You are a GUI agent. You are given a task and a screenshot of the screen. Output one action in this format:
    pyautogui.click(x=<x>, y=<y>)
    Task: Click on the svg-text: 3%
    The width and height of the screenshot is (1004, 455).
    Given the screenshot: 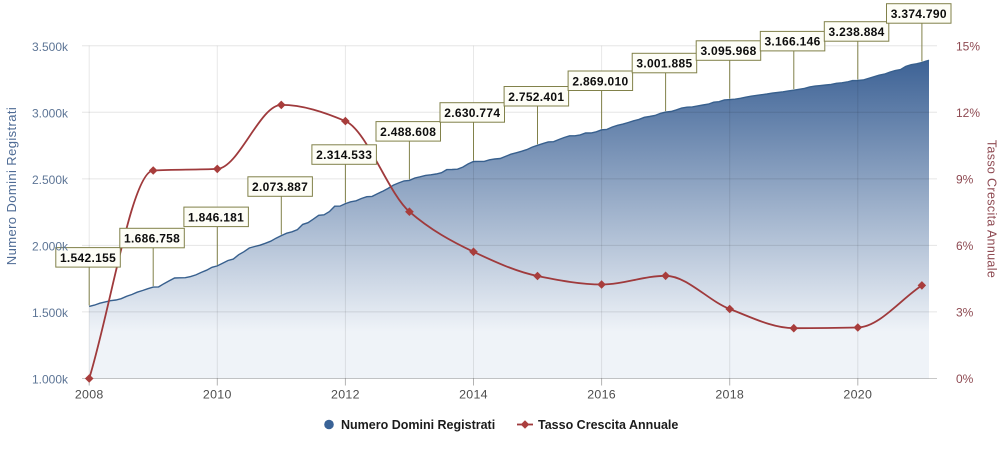 What is the action you would take?
    pyautogui.click(x=965, y=313)
    